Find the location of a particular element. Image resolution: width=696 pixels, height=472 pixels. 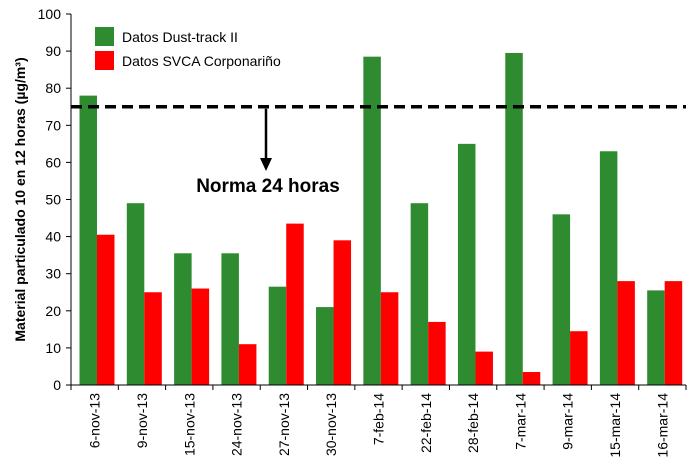

legend-swatch-dust-track is located at coordinates (104, 36).